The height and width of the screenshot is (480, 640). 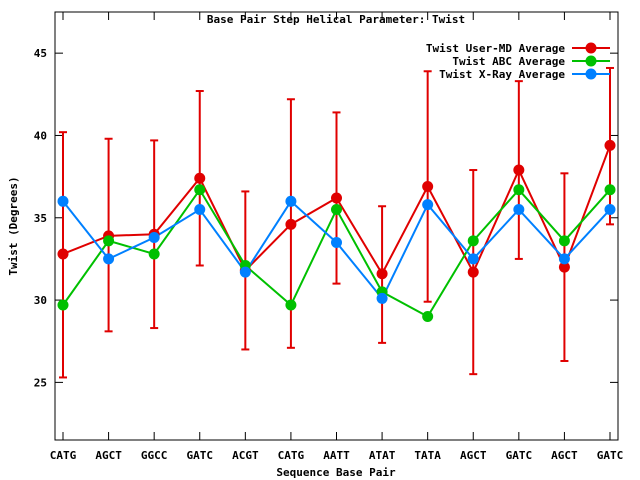 I want to click on x-tick-label-4: ACGT, so click(x=245, y=455).